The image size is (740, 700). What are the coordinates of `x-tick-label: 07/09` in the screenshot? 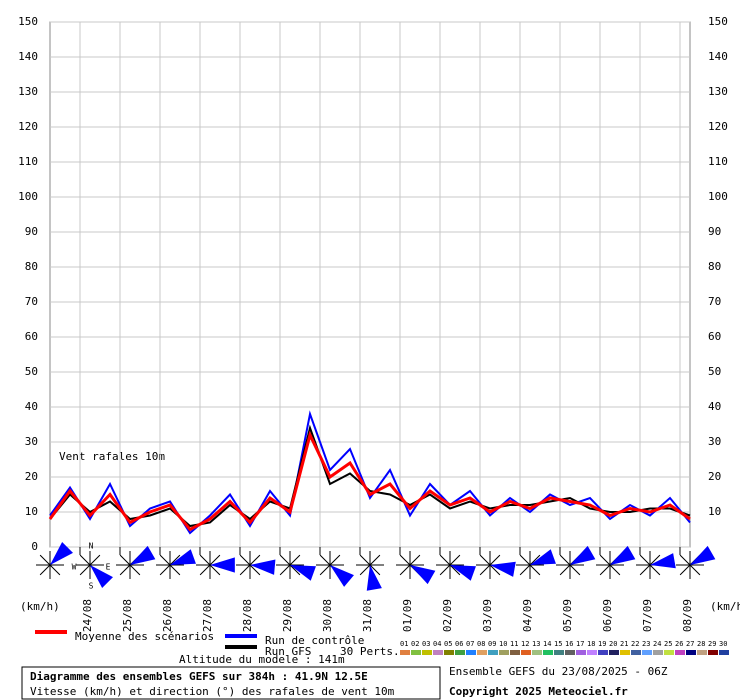 It's located at (647, 615).